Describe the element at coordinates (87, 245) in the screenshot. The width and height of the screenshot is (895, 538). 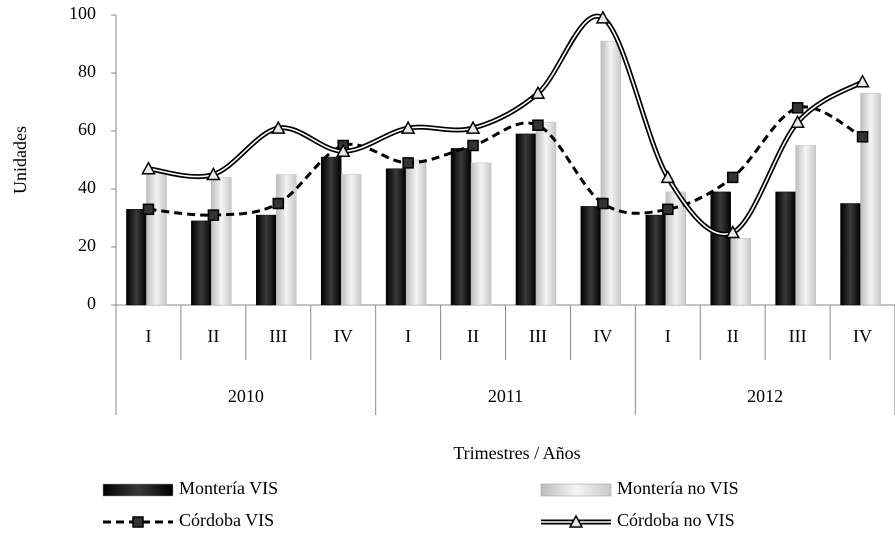
I see `y-tick-label: 20` at that location.